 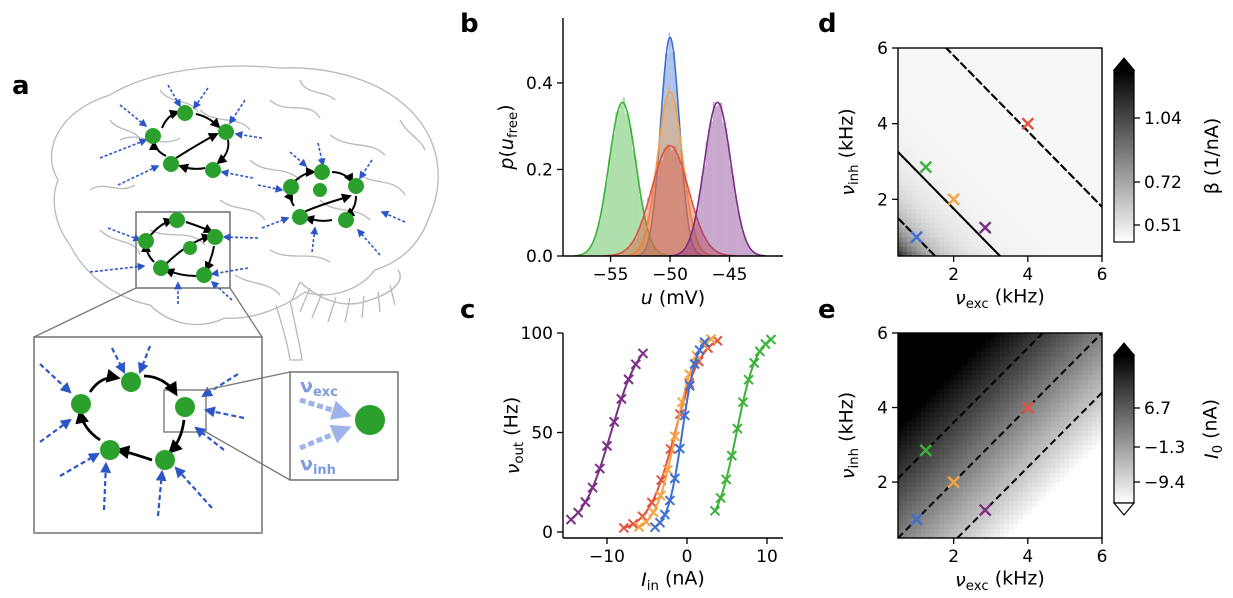 I want to click on panel-d-letter: d, so click(x=827, y=24).